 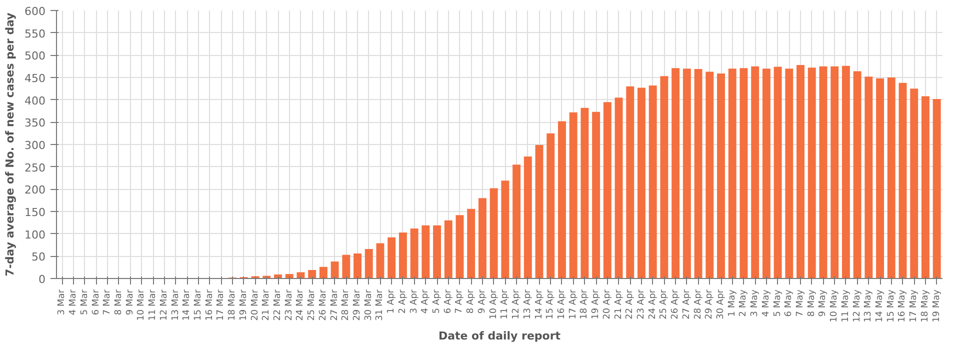 What do you see at coordinates (482, 301) in the screenshot?
I see `x-tick-label: 9 Apr` at bounding box center [482, 301].